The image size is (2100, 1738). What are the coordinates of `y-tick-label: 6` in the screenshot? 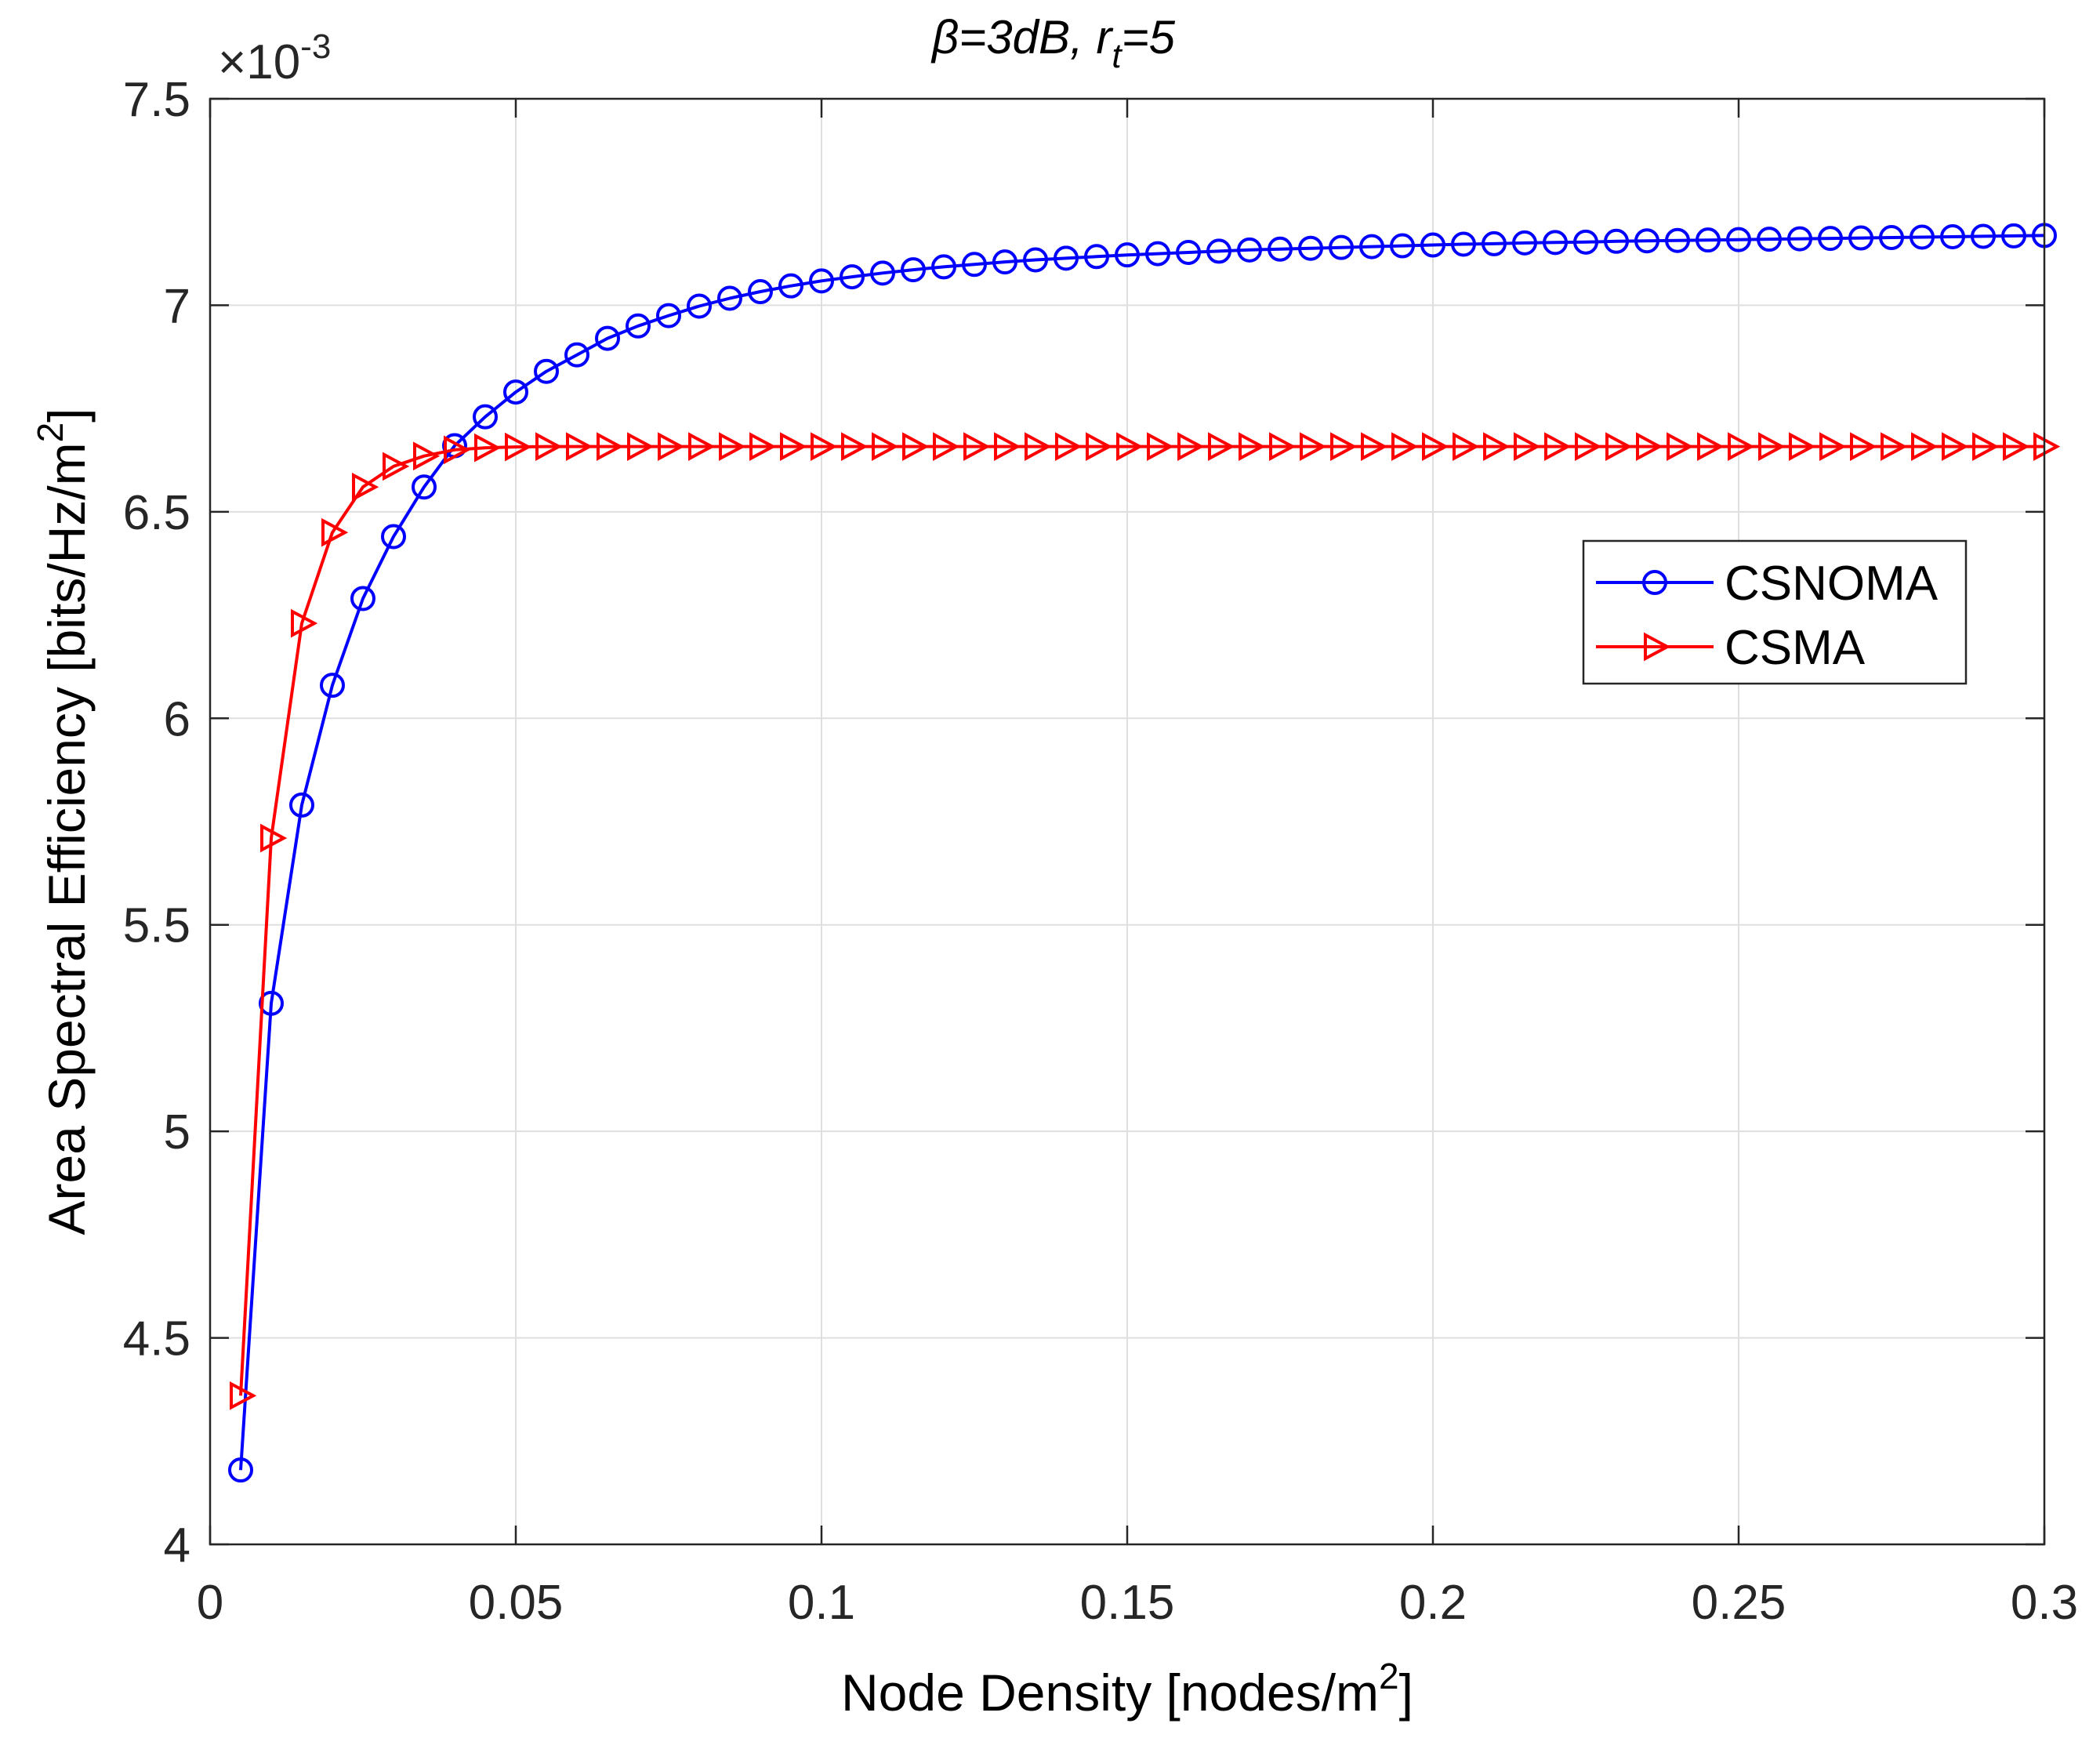 It's located at (177, 719).